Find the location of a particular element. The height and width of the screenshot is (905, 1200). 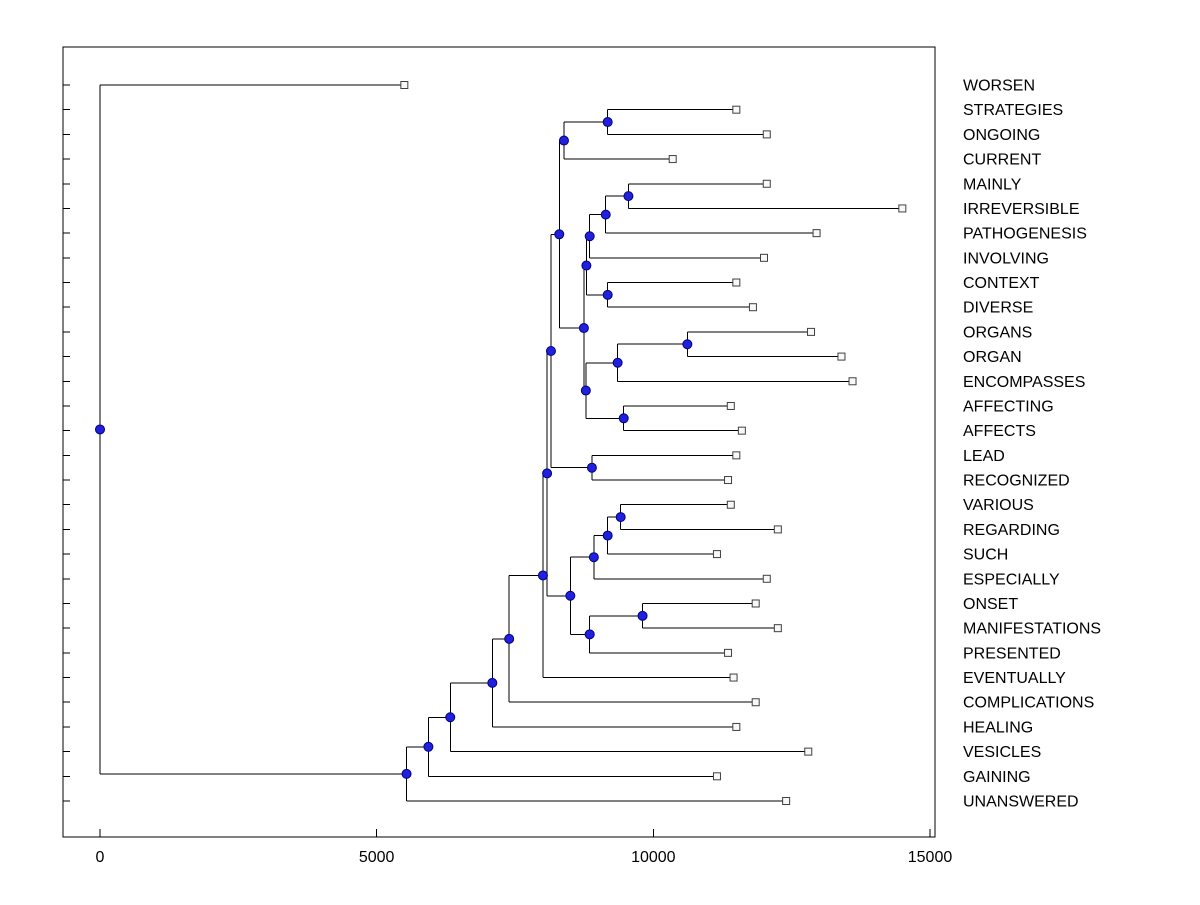

leaf-label: COMPLICATIONS is located at coordinates (1028, 703).